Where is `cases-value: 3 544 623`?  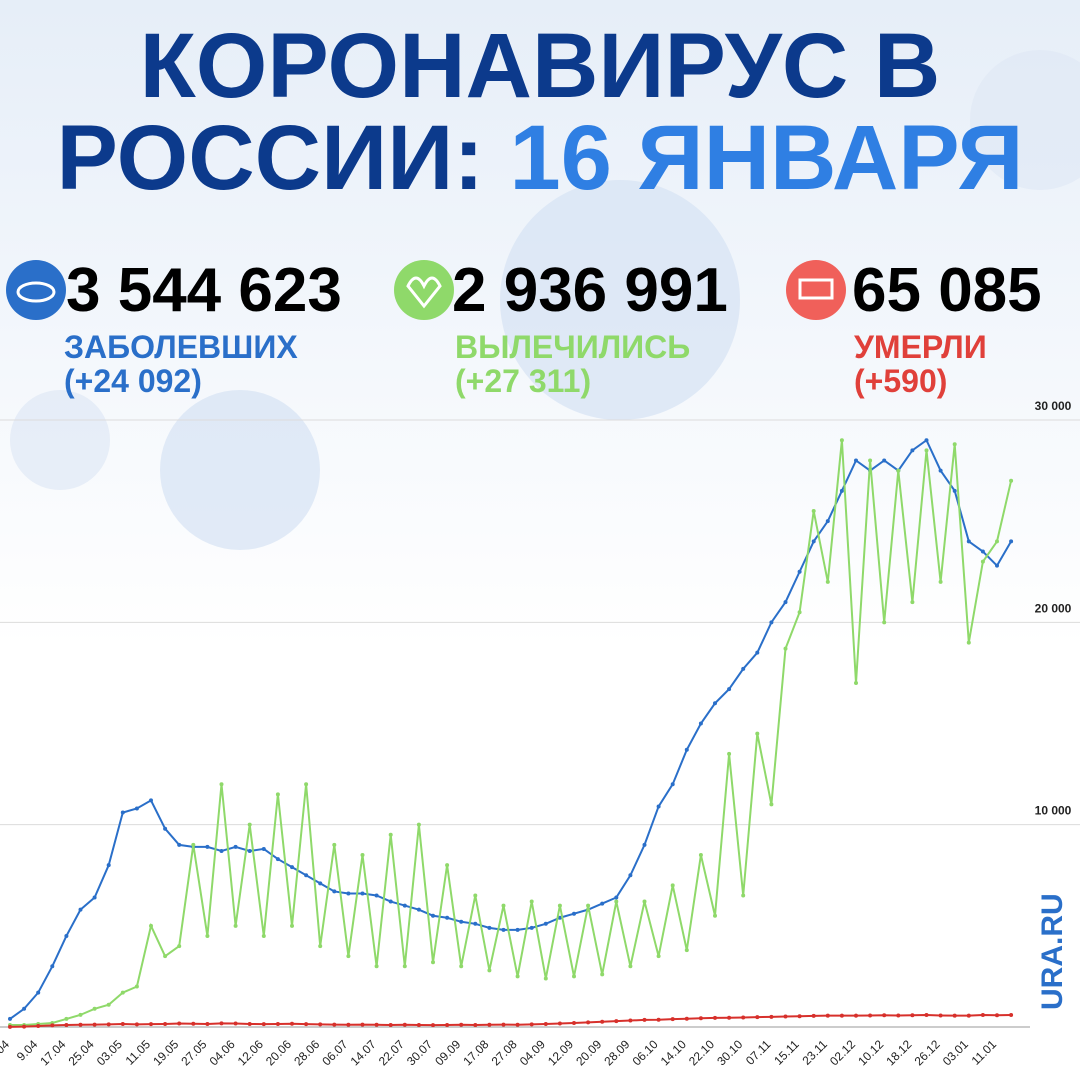 cases-value: 3 544 623 is located at coordinates (204, 290).